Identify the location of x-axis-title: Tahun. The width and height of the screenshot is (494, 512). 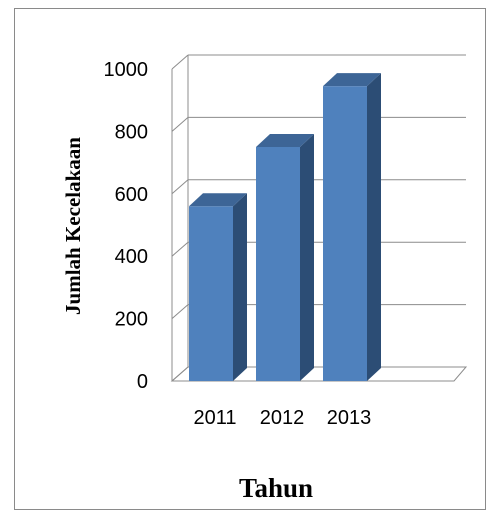
(276, 488).